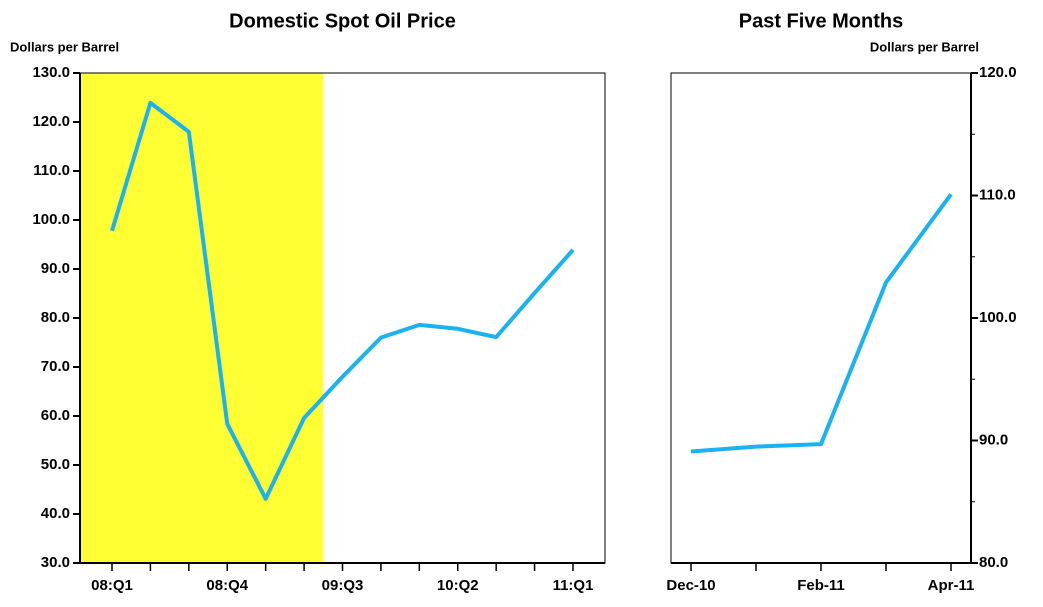 Image resolution: width=1043 pixels, height=607 pixels. I want to click on x-tick-label: 08:Q1, so click(112, 585).